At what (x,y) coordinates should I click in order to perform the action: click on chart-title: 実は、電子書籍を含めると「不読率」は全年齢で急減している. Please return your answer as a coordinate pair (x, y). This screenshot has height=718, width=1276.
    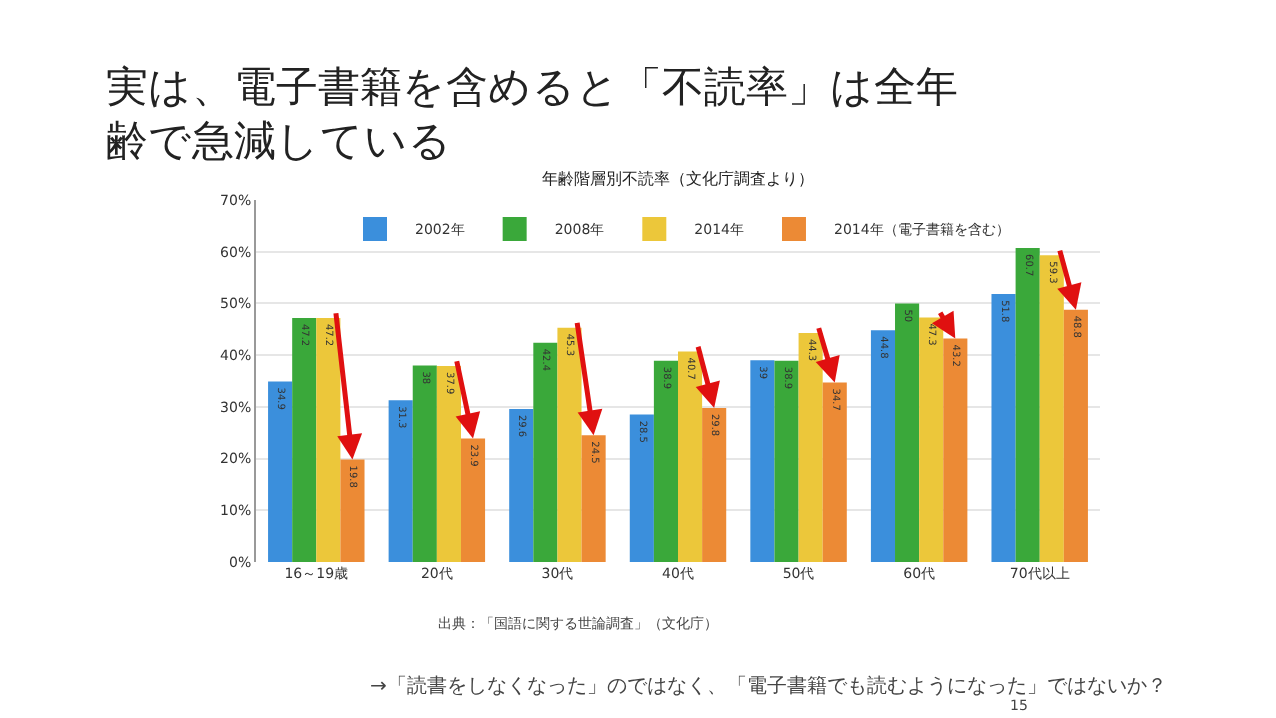
    Looking at the image, I should click on (531, 114).